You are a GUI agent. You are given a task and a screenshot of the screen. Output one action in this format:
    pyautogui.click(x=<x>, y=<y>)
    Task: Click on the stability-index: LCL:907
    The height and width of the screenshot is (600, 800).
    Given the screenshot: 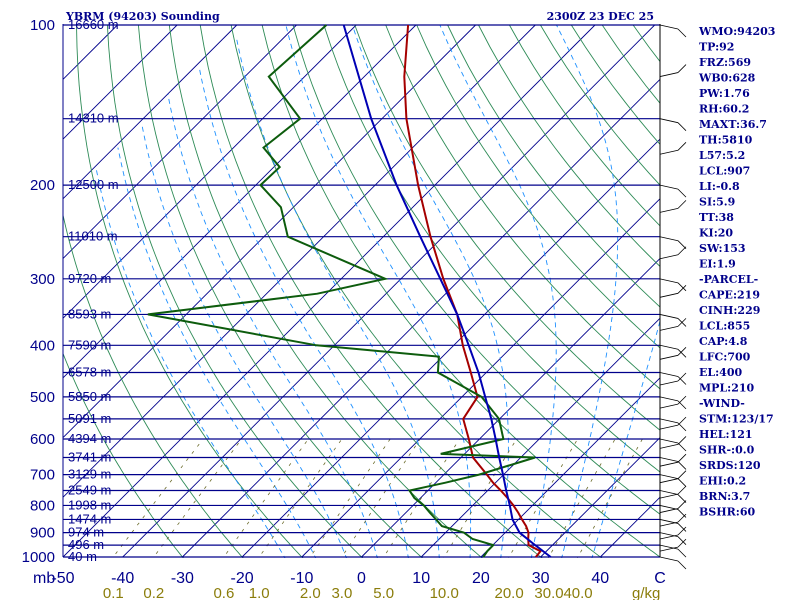 What is the action you would take?
    pyautogui.click(x=724, y=171)
    